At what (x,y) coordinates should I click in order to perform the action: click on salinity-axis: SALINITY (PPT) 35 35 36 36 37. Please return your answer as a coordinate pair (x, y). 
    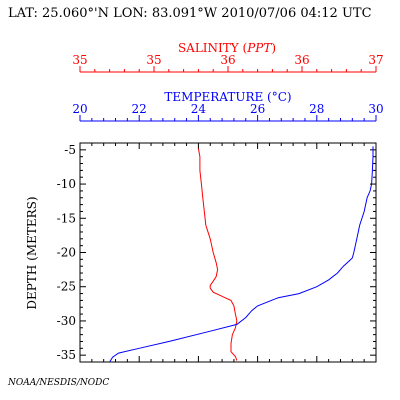
    Looking at the image, I should click on (228, 57).